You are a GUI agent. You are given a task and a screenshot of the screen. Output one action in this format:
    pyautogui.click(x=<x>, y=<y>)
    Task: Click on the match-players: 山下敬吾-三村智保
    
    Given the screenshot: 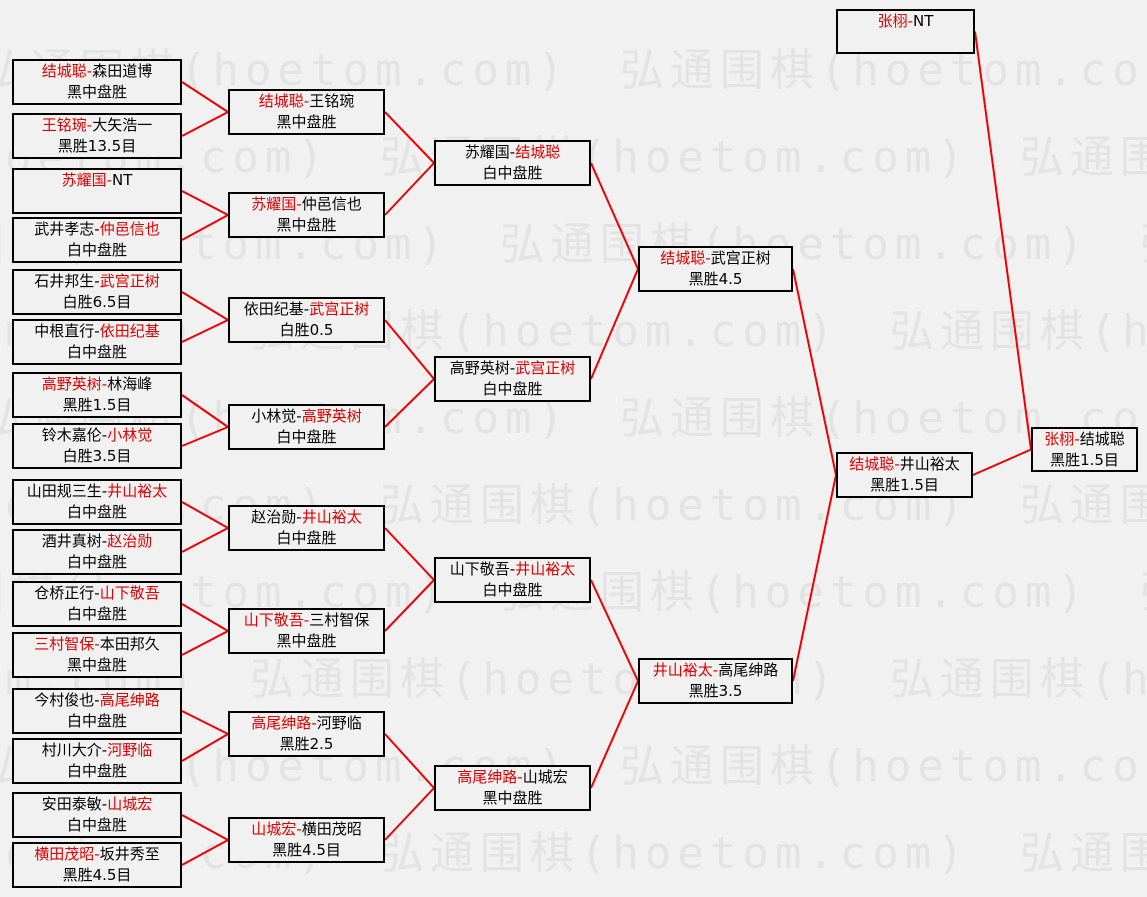 What is the action you would take?
    pyautogui.click(x=306, y=620)
    